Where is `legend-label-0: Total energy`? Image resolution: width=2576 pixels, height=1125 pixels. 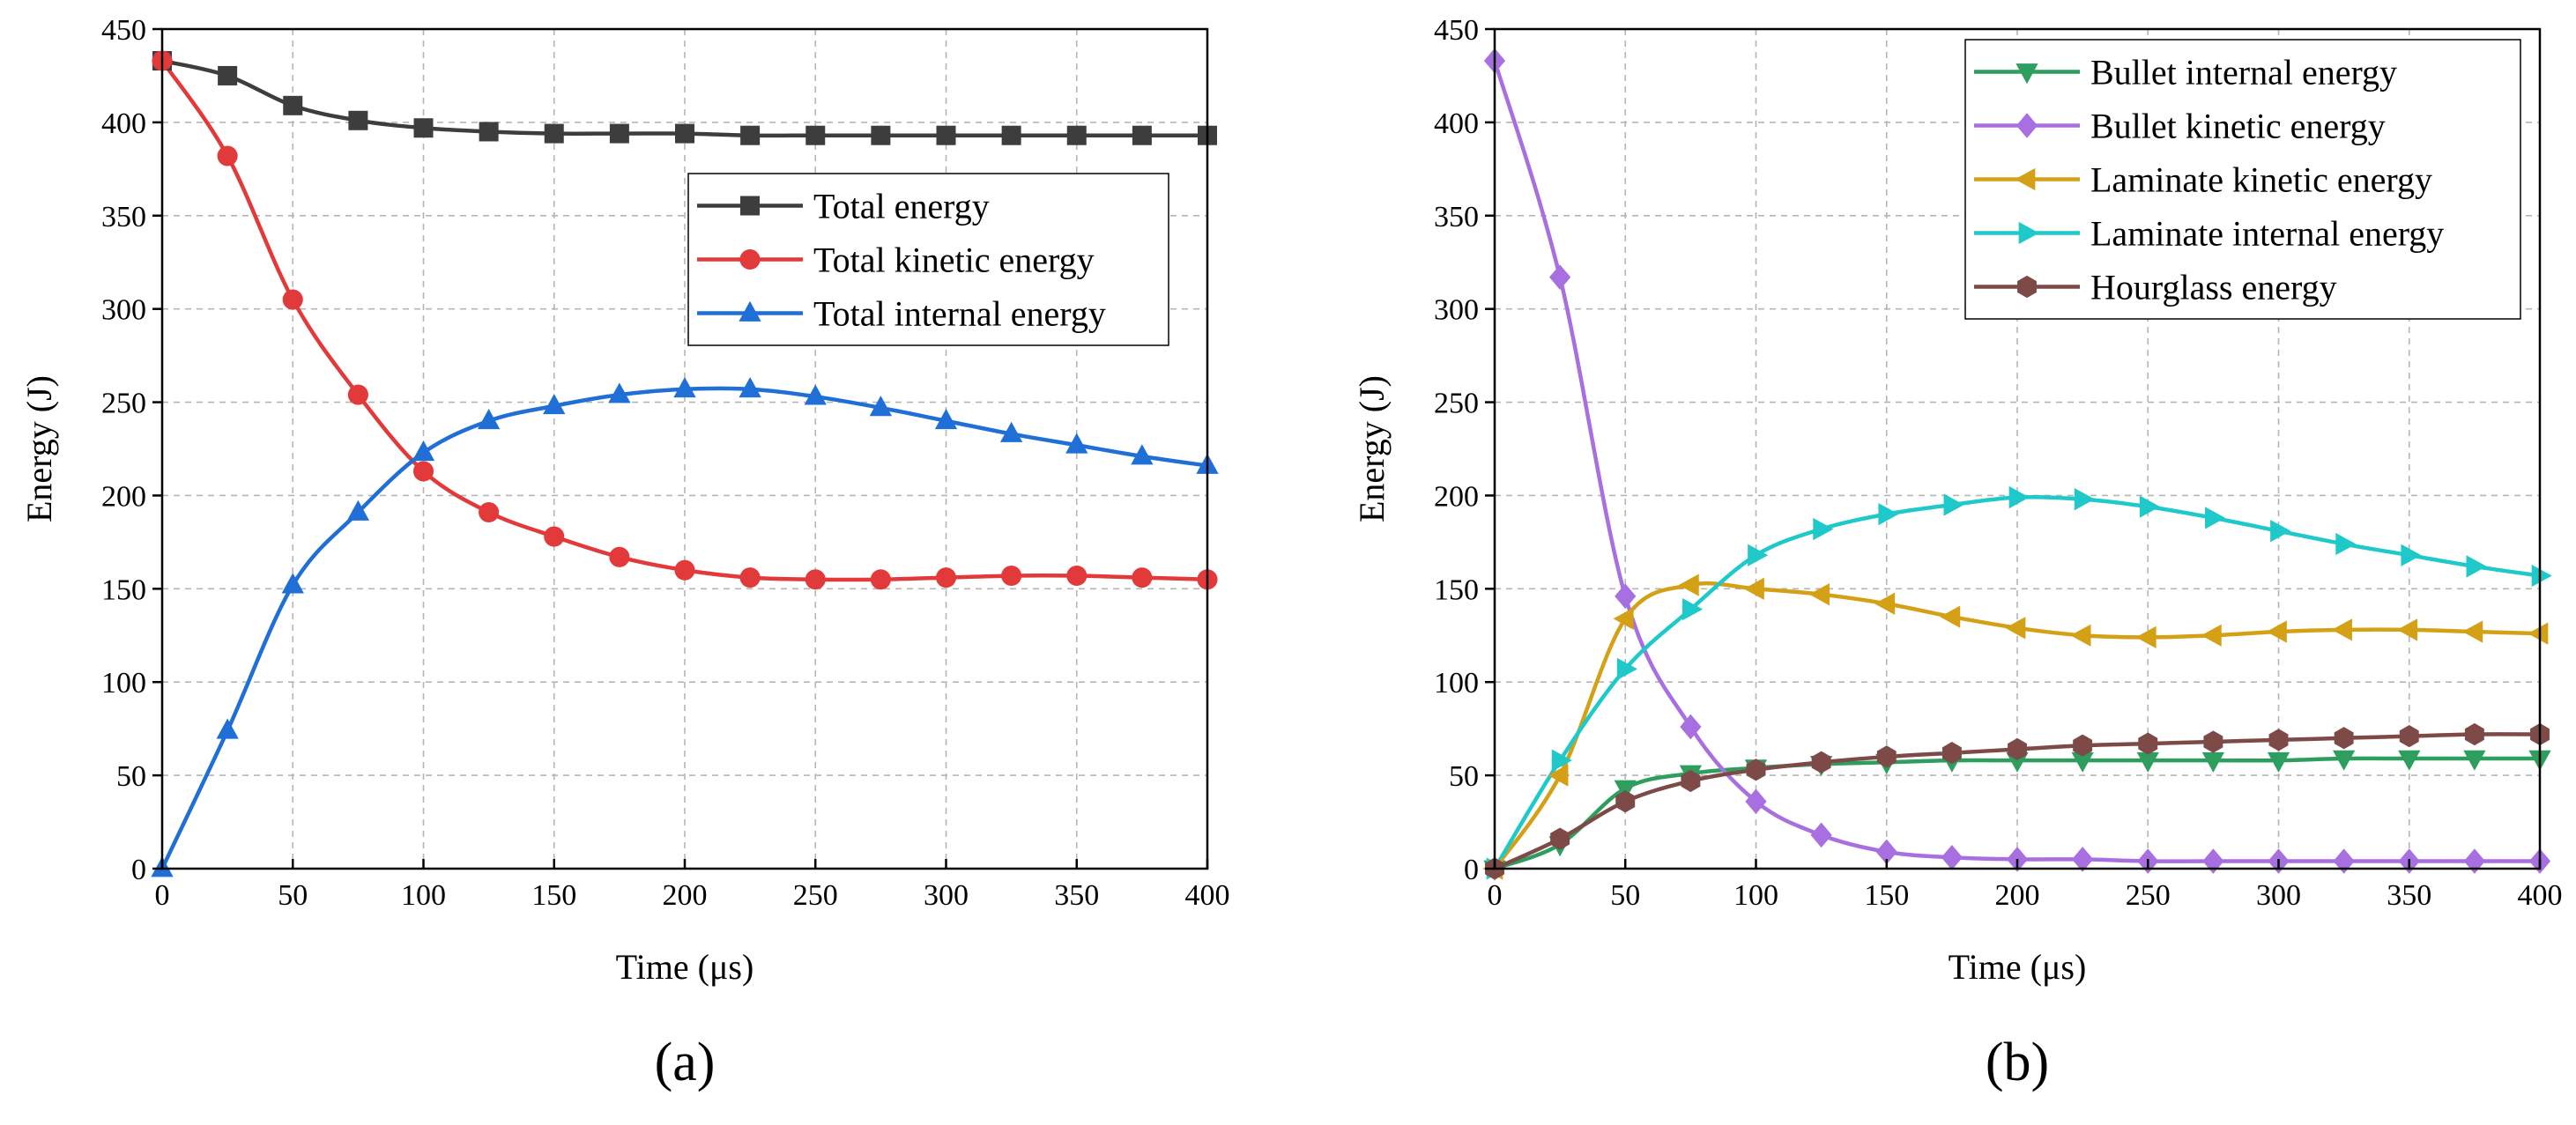 legend-label-0: Total energy is located at coordinates (901, 206).